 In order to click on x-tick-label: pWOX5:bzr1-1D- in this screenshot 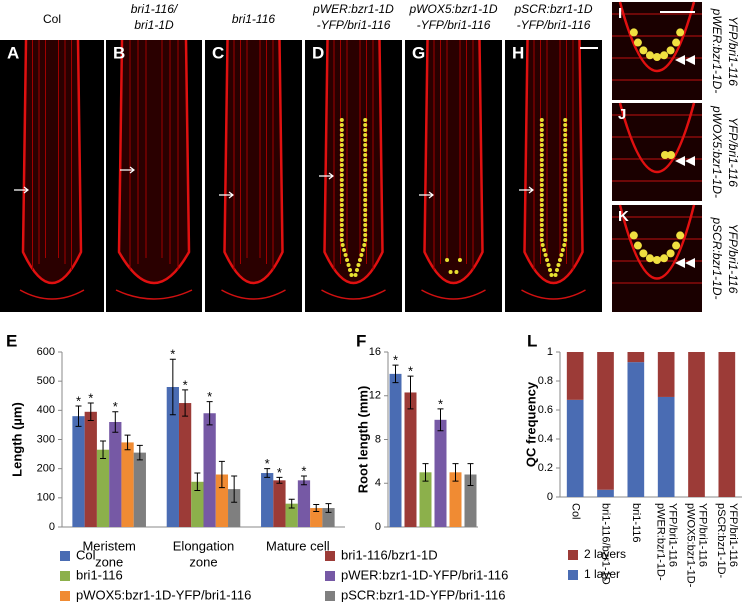, I will do `click(691, 545)`.